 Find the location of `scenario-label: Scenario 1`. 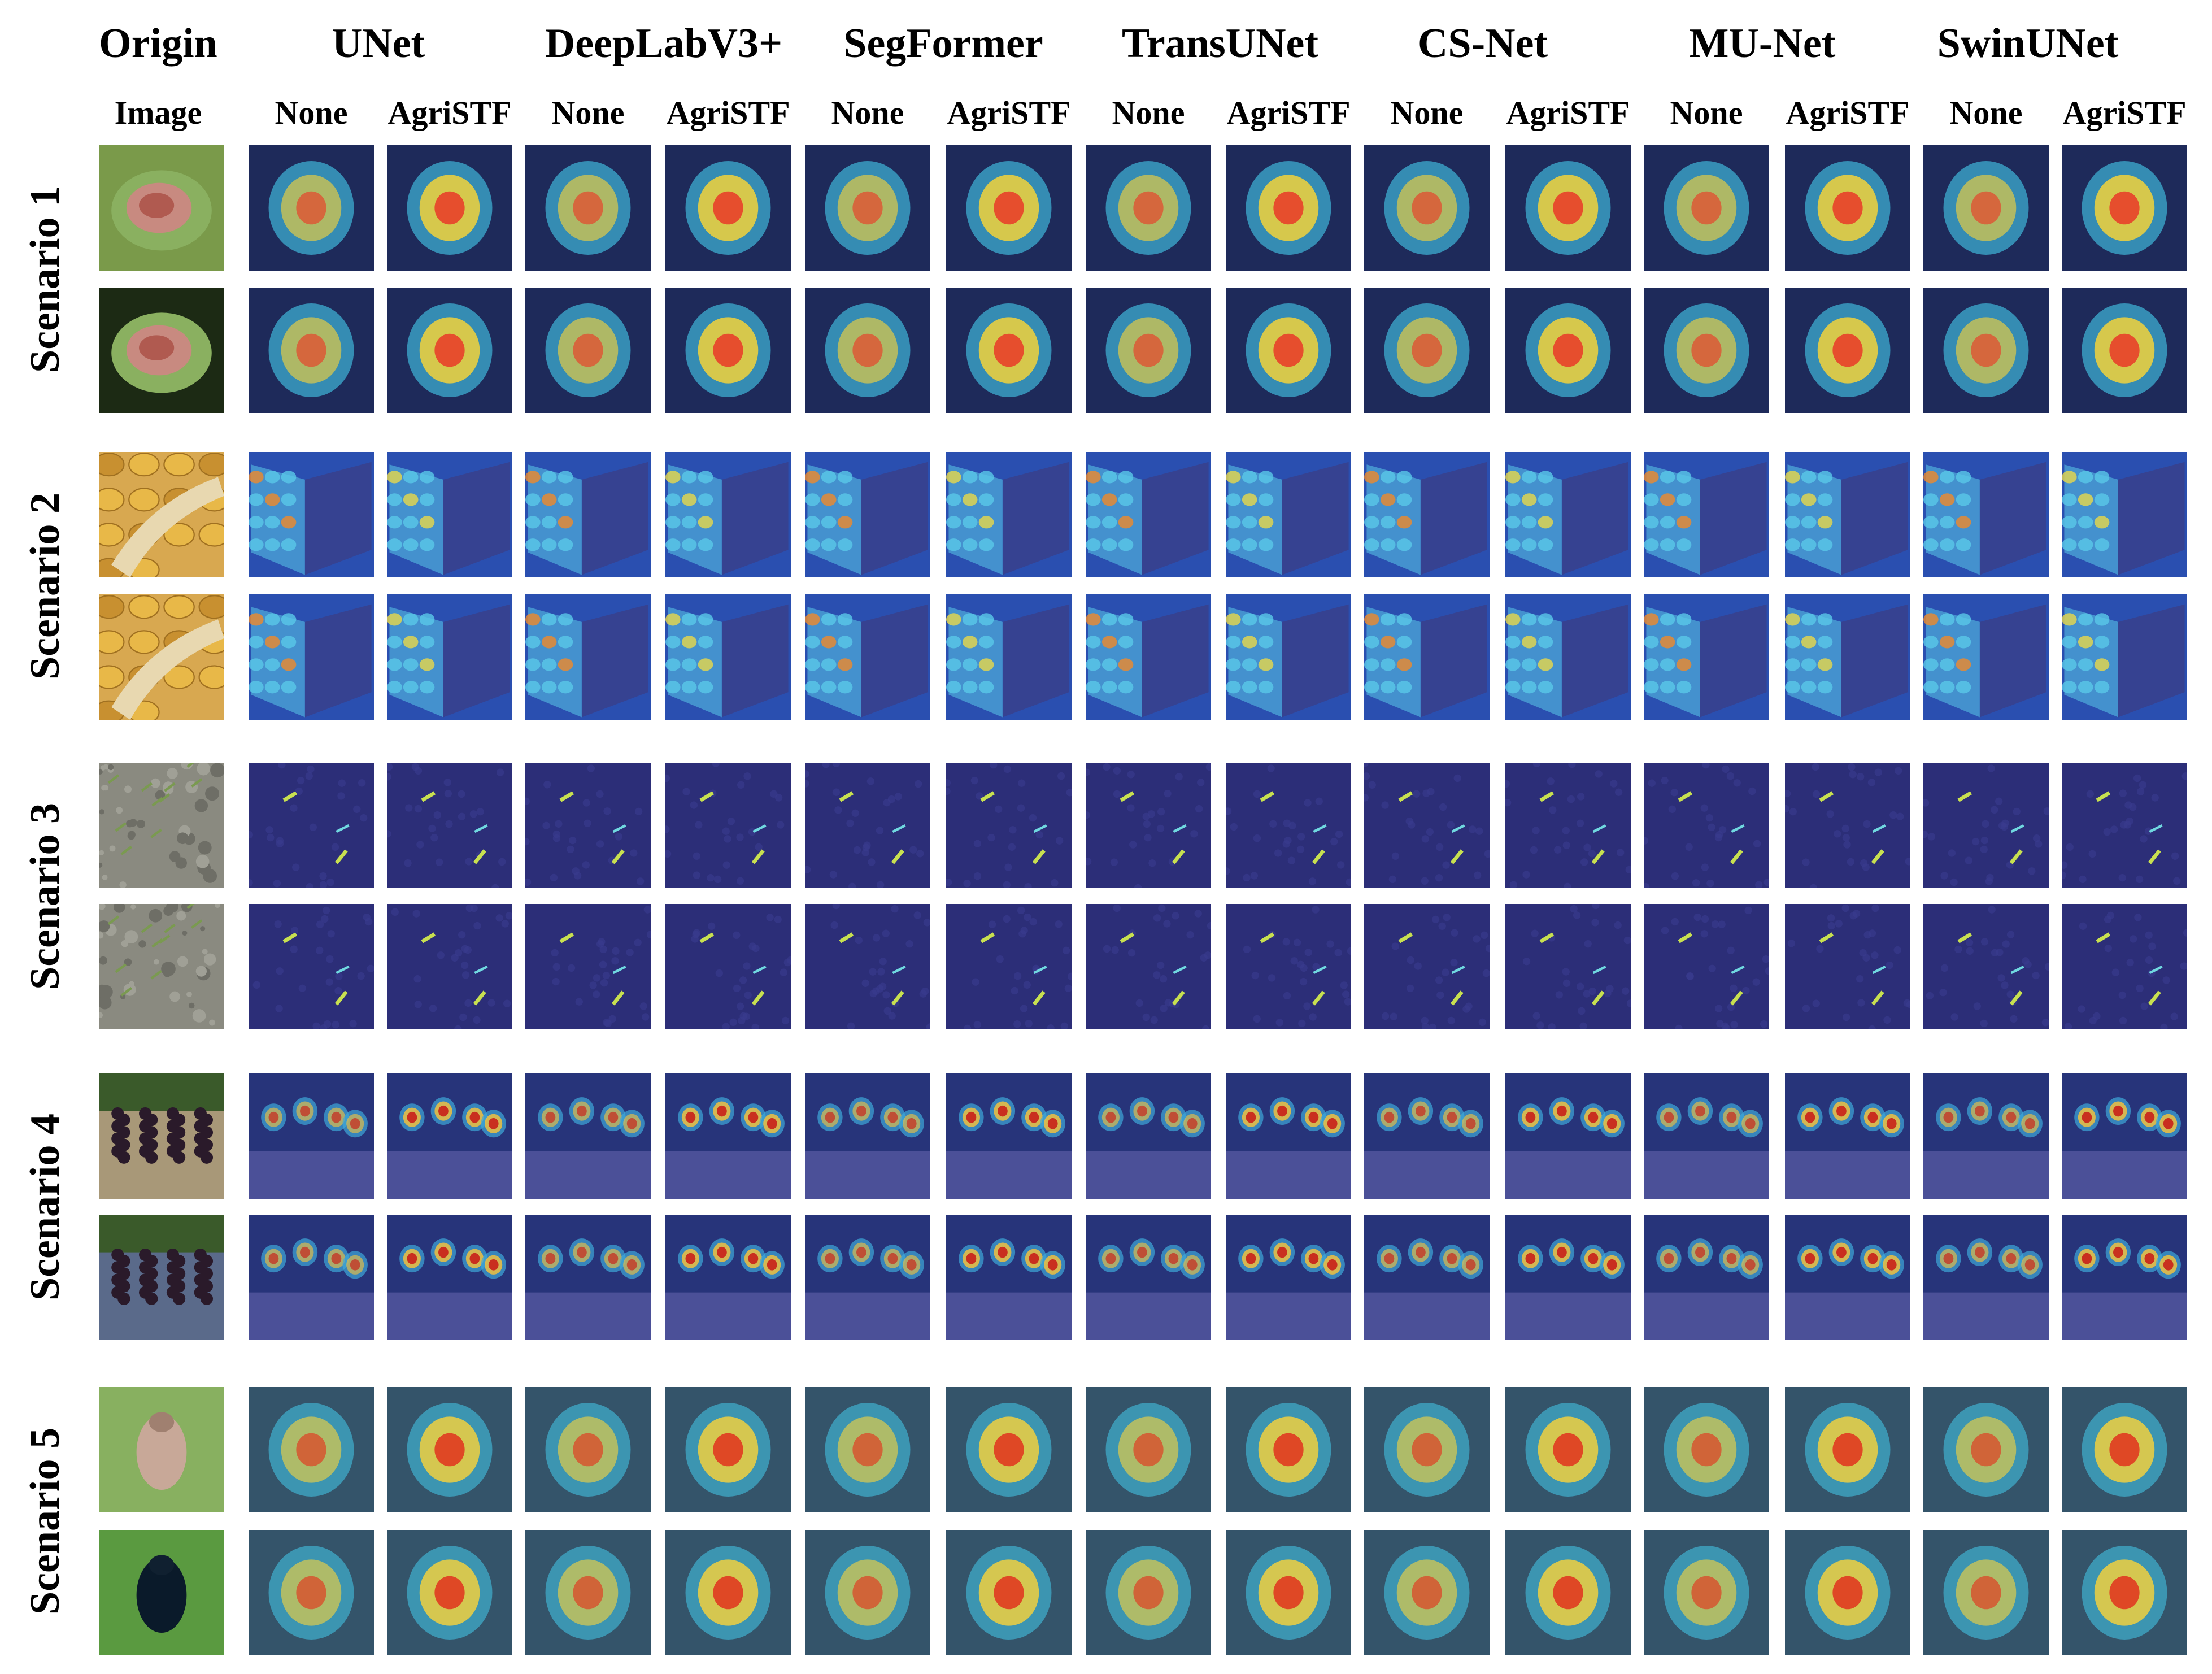

scenario-label: Scenario 1 is located at coordinates (45, 279).